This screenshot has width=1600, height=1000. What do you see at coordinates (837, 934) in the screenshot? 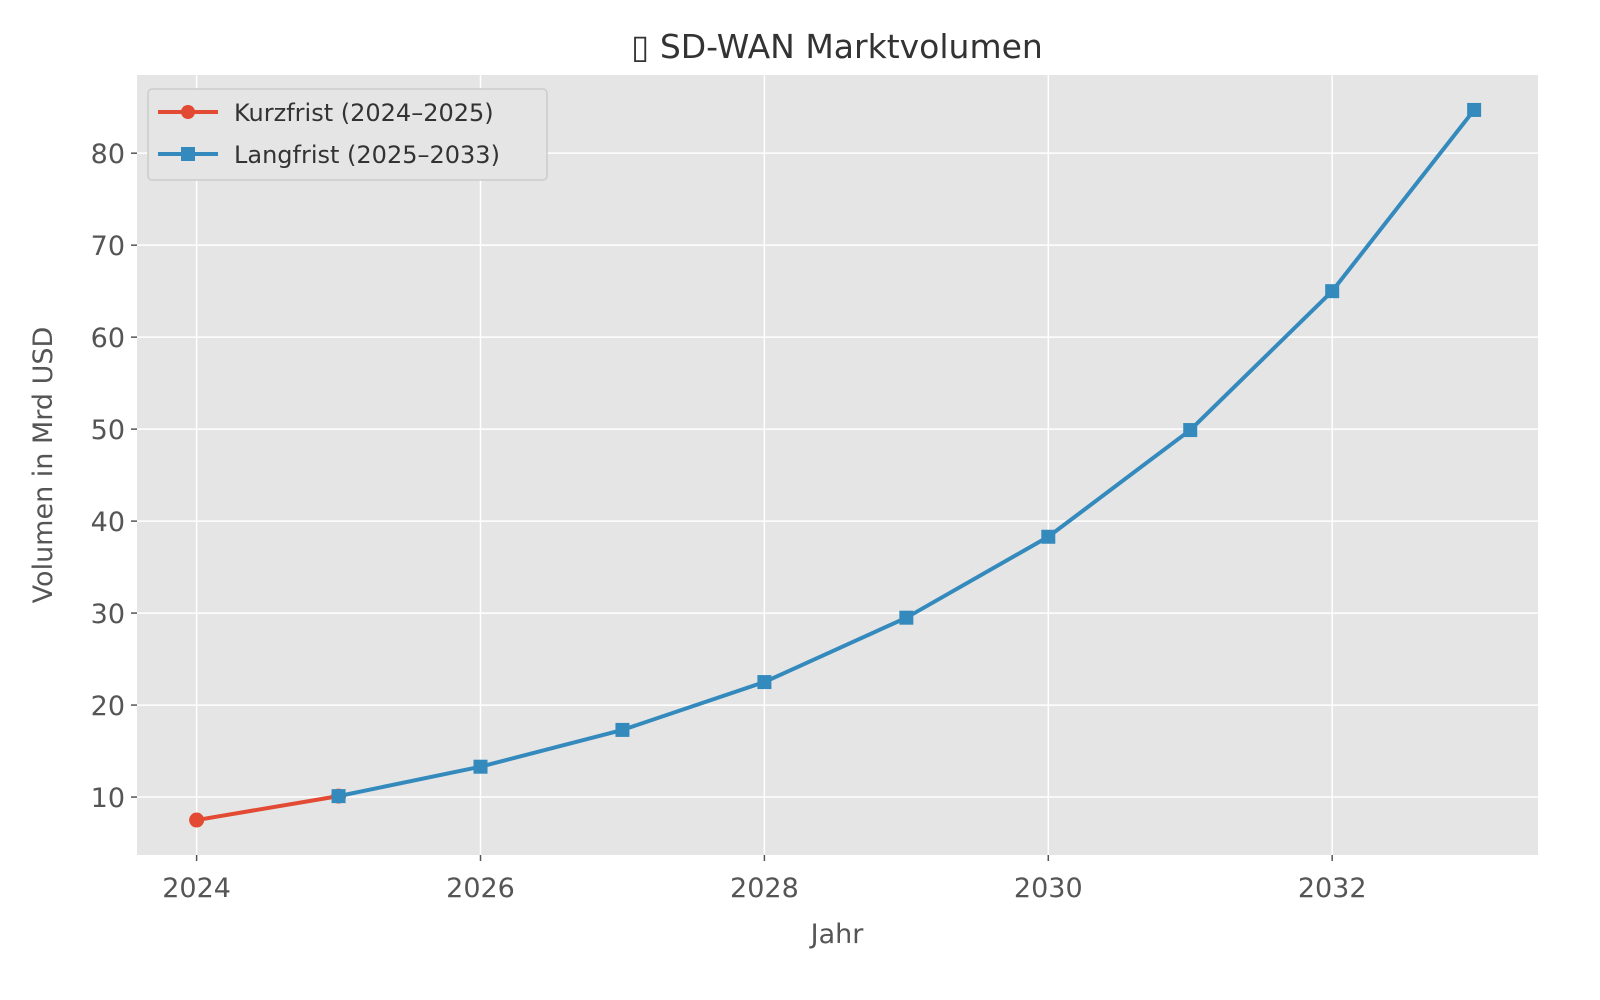
I see `x-axis-label: Jahr` at bounding box center [837, 934].